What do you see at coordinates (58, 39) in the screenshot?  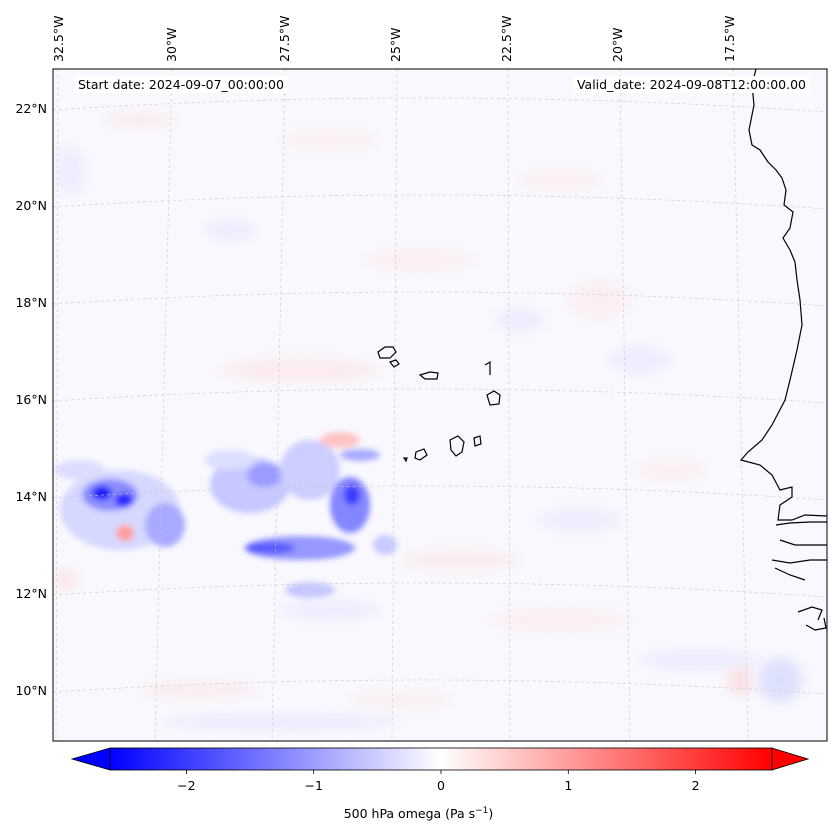 I see `longitude-label: 32.5°W` at bounding box center [58, 39].